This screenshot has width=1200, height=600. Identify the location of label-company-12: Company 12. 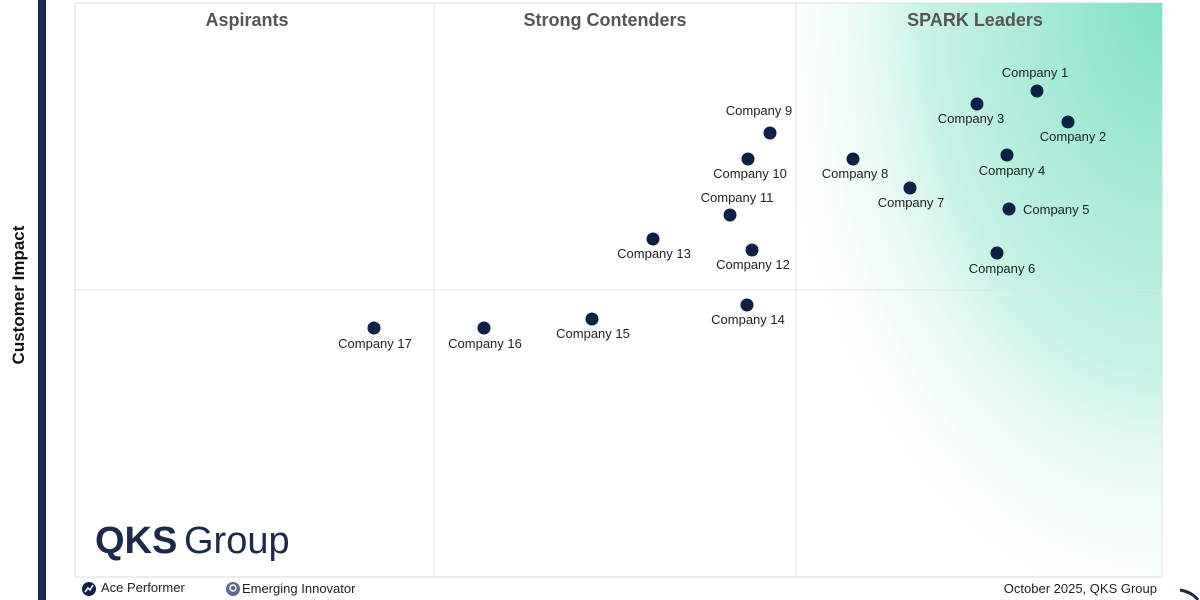
(753, 264).